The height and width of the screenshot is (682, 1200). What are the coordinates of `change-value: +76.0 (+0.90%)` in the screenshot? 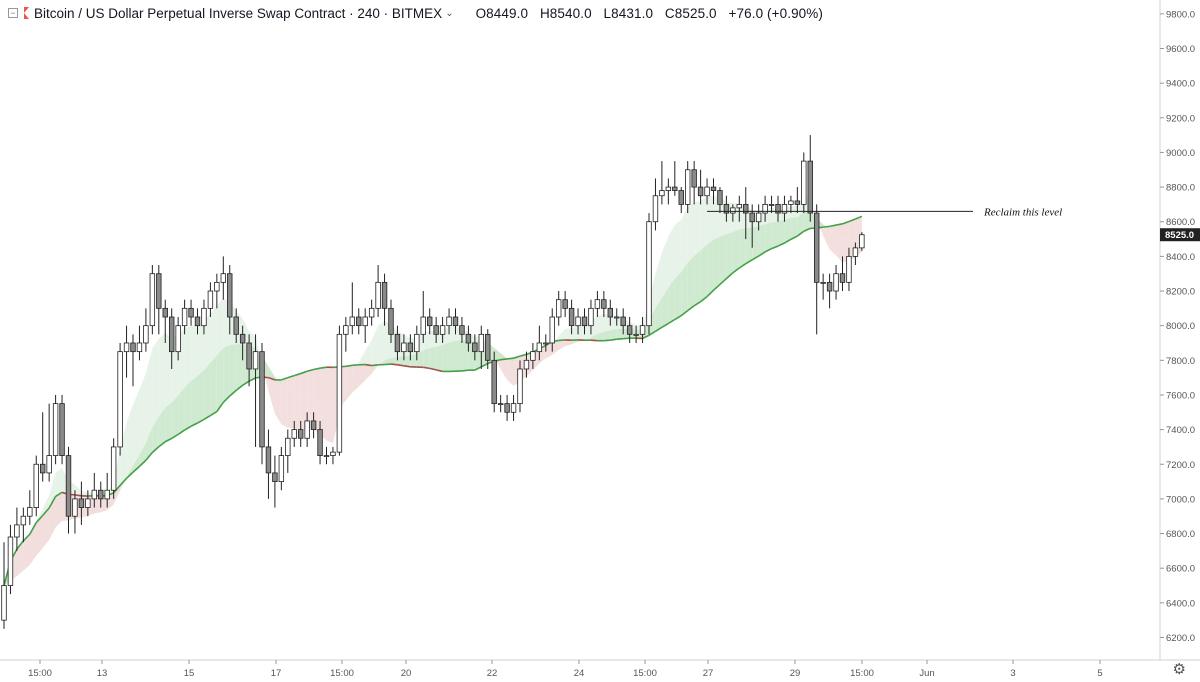 It's located at (775, 13).